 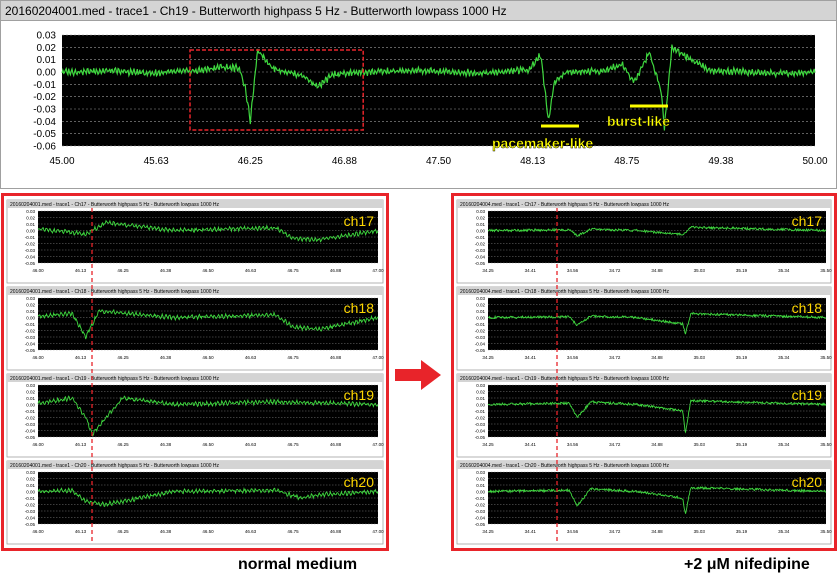 I want to click on main-ytick-label: 0.02, so click(x=47, y=48).